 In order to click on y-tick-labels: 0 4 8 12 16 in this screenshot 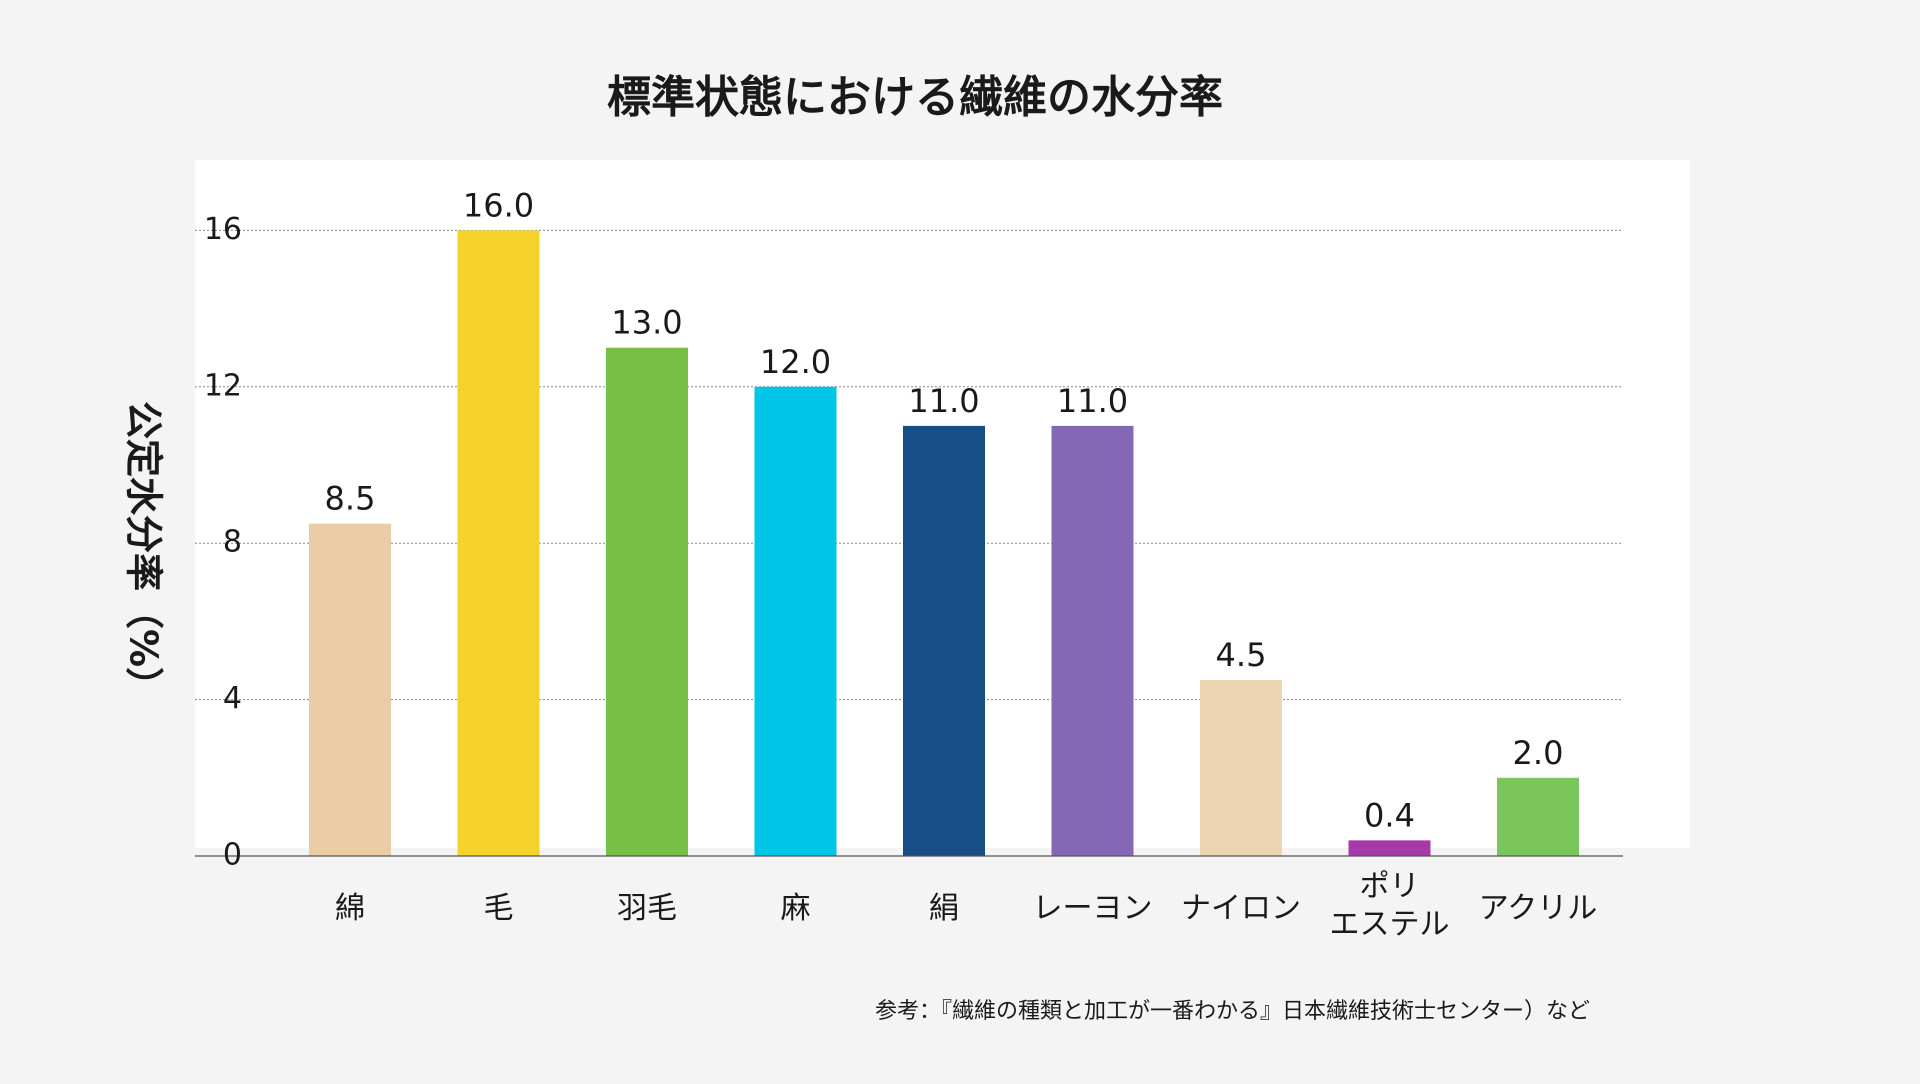, I will do `click(223, 542)`.